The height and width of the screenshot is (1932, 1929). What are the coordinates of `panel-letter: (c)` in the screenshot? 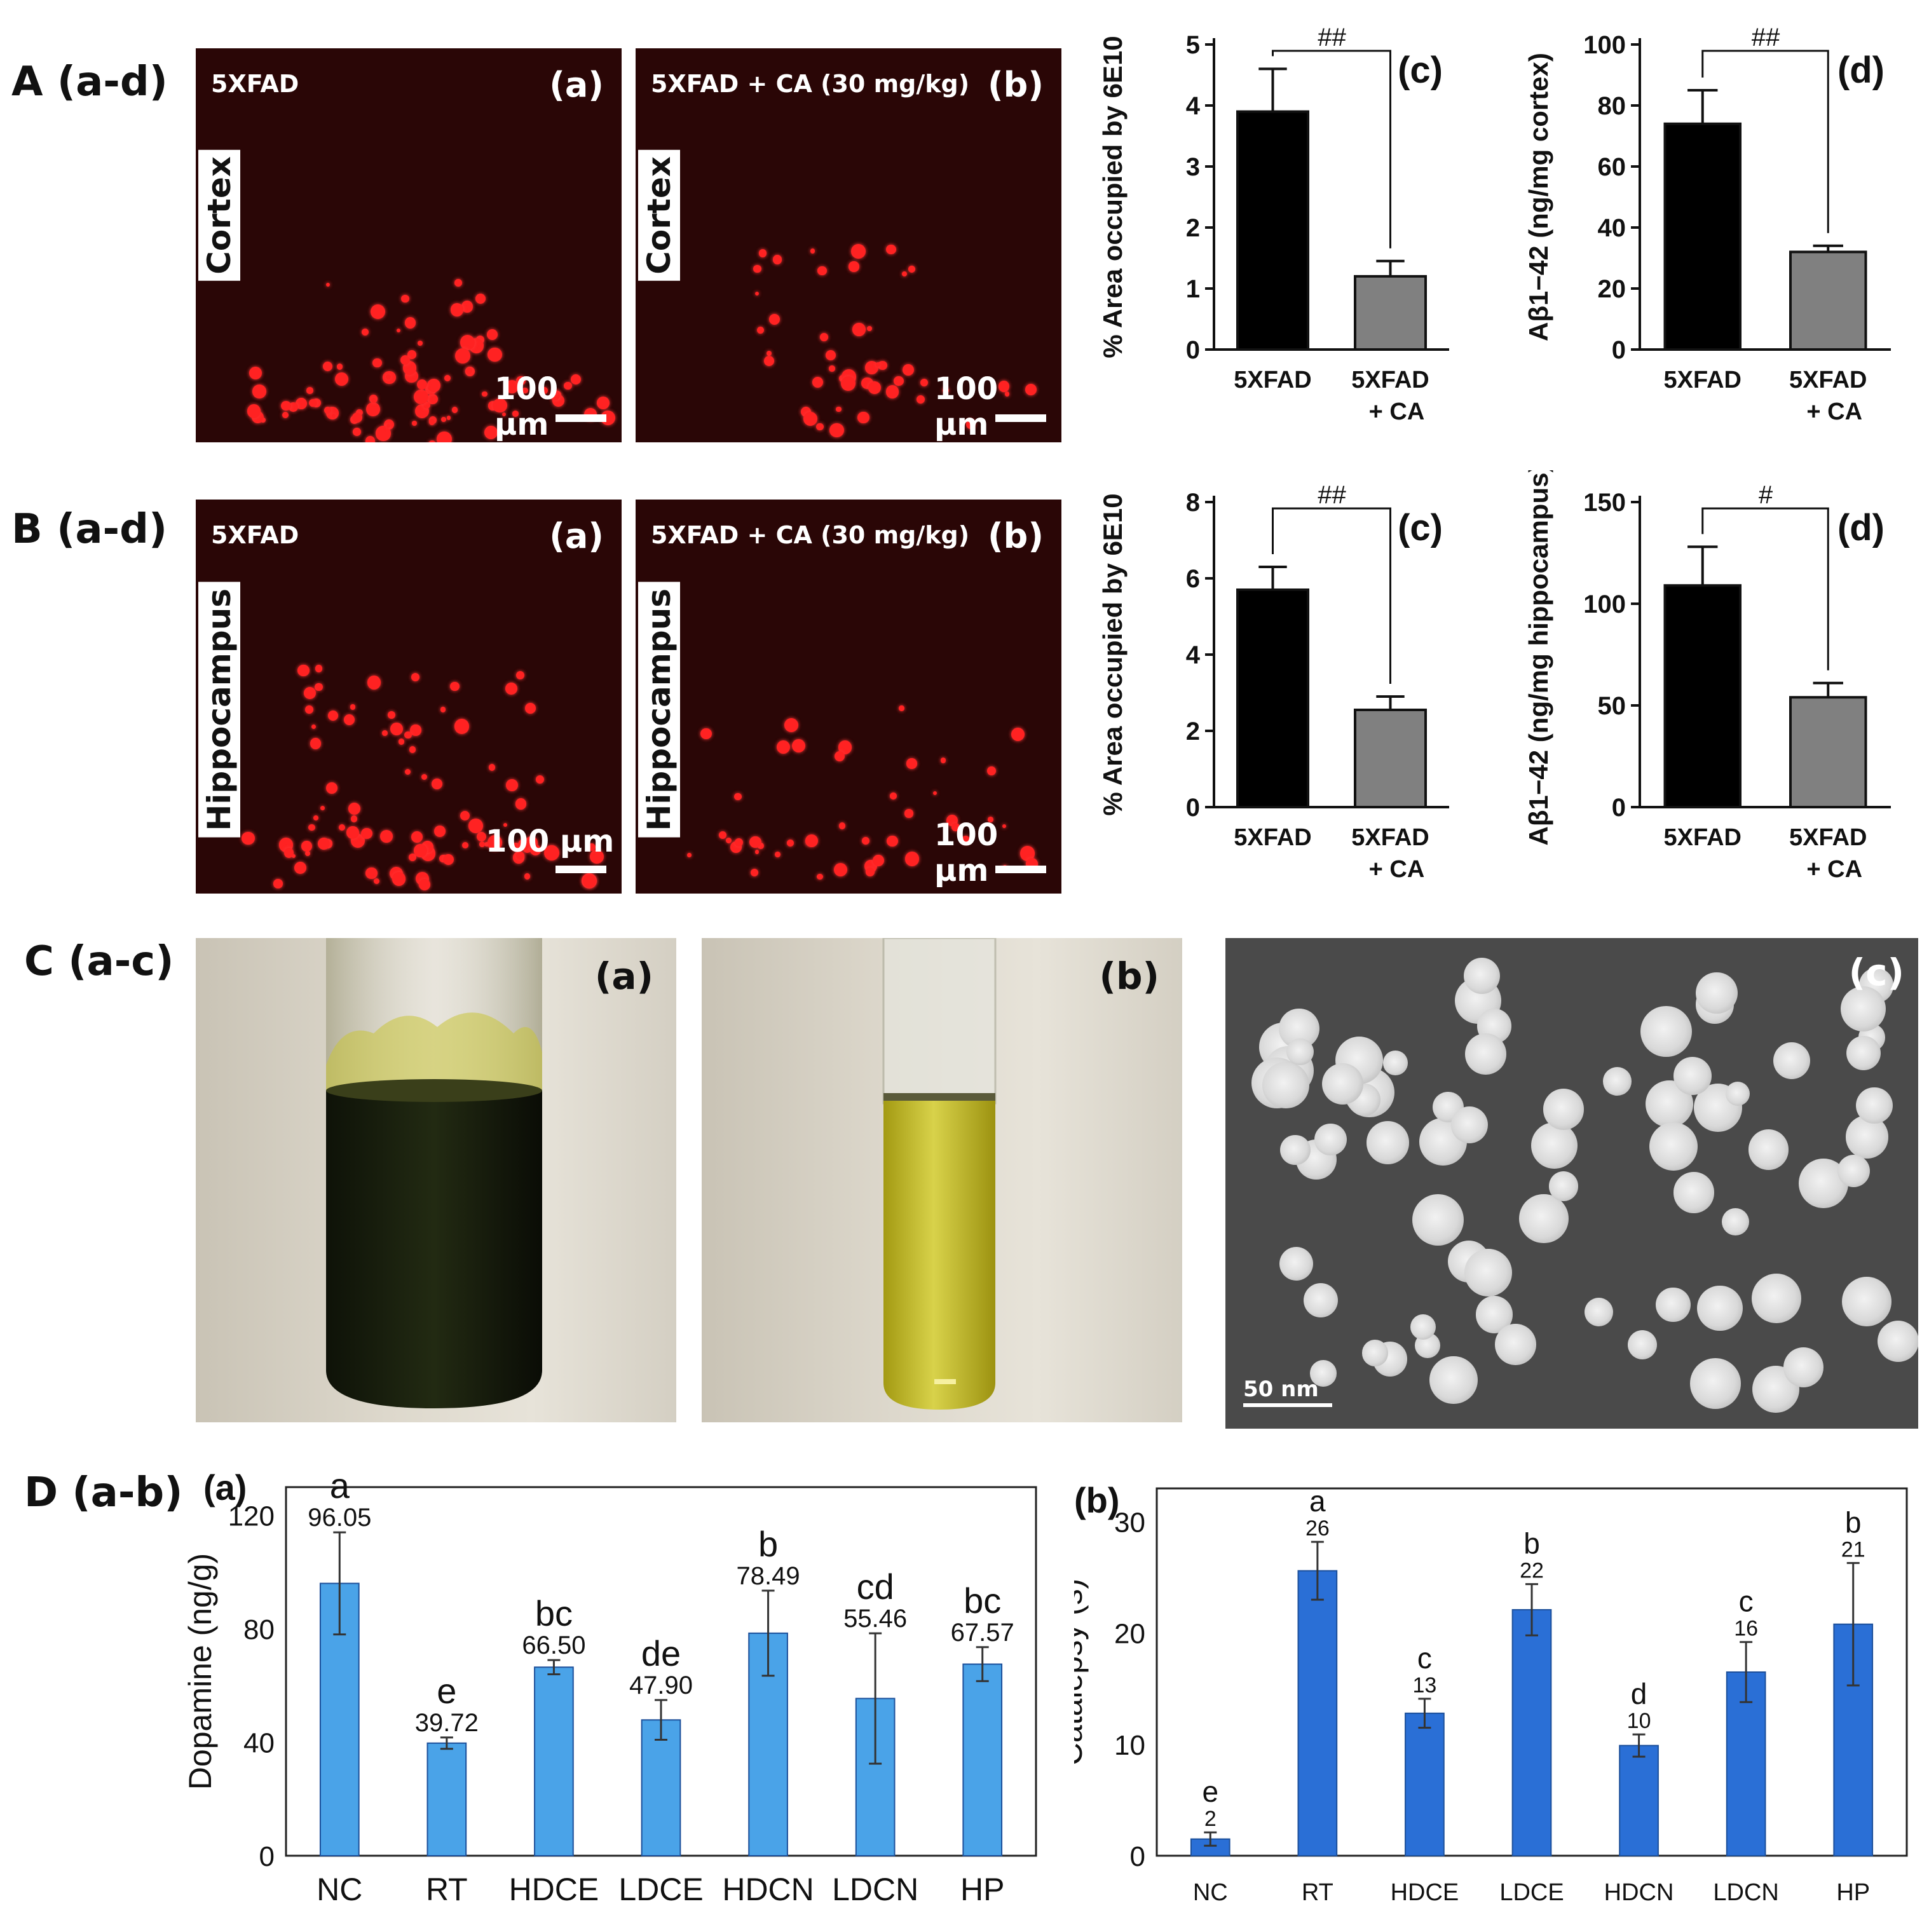 It's located at (1420, 70).